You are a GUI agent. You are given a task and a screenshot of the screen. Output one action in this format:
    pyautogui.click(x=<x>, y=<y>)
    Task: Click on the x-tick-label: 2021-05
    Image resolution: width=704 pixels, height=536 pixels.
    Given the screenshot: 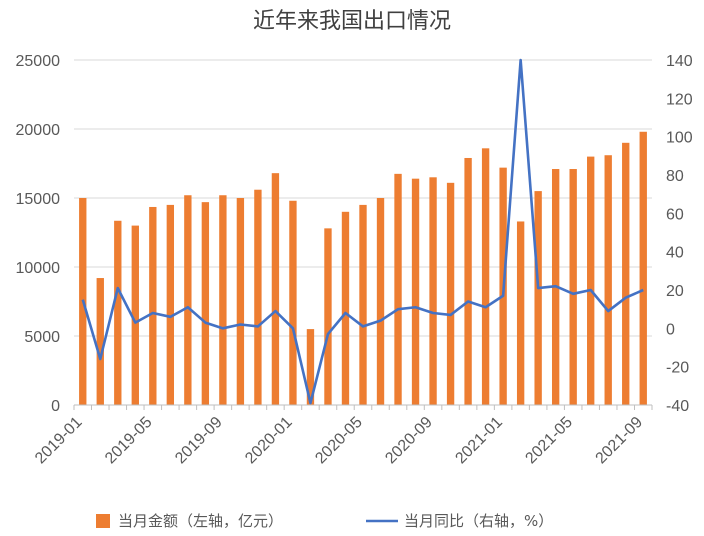 What is the action you would take?
    pyautogui.click(x=549, y=441)
    